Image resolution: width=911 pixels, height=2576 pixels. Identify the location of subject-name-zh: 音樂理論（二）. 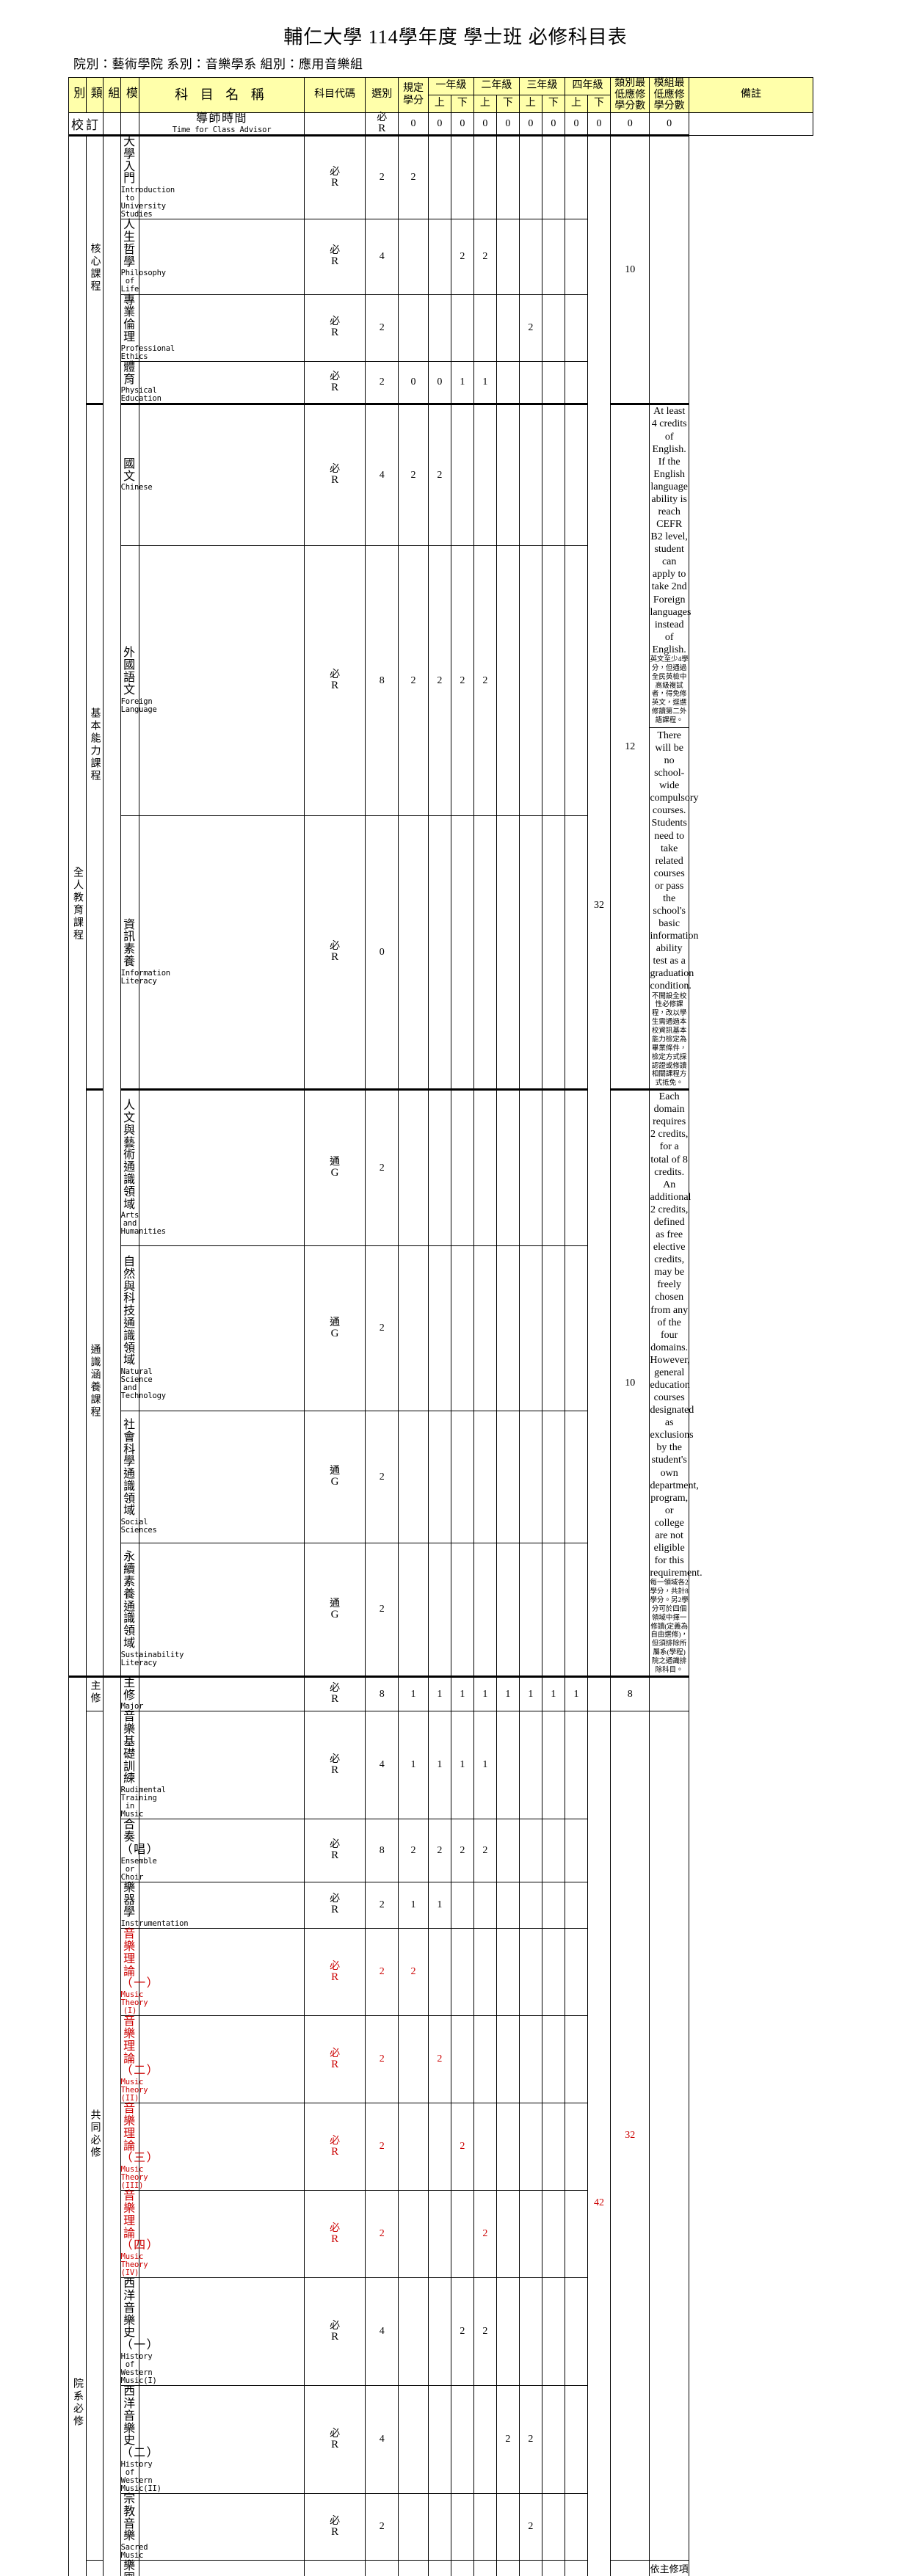
(140, 2046).